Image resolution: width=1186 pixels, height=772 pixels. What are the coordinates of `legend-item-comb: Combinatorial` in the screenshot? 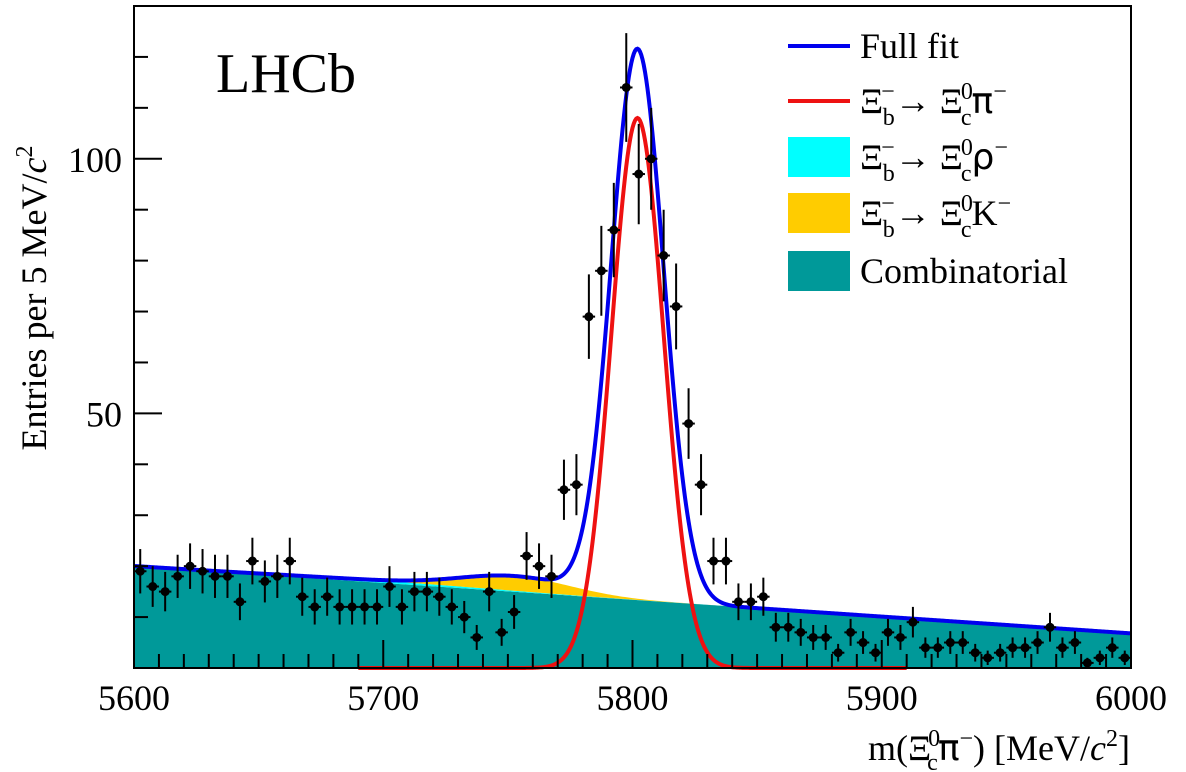 It's located at (928, 271).